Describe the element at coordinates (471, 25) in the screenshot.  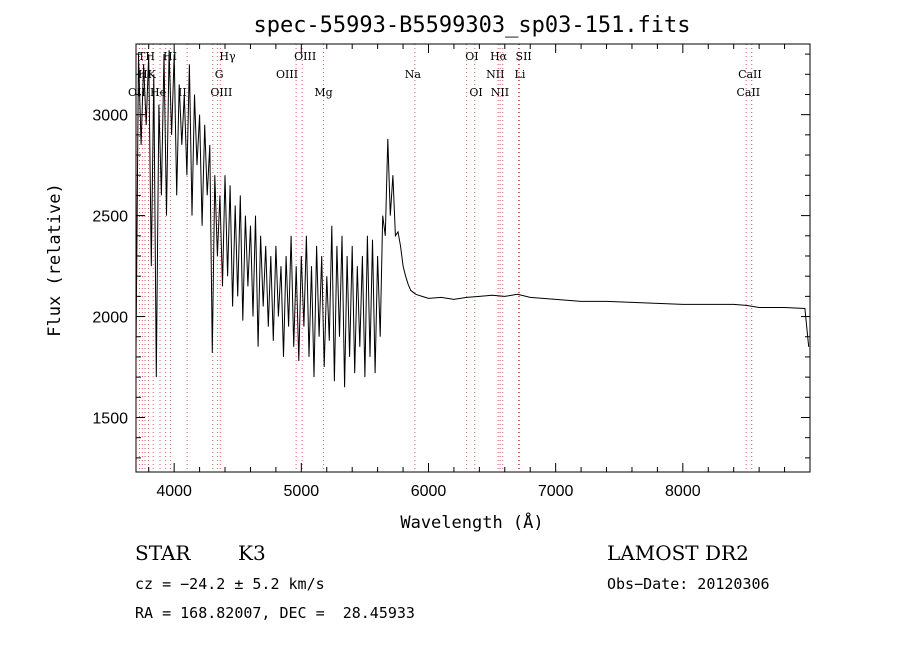
I see `chart-title: spec-55993-B5599303_sp03-151.fits` at that location.